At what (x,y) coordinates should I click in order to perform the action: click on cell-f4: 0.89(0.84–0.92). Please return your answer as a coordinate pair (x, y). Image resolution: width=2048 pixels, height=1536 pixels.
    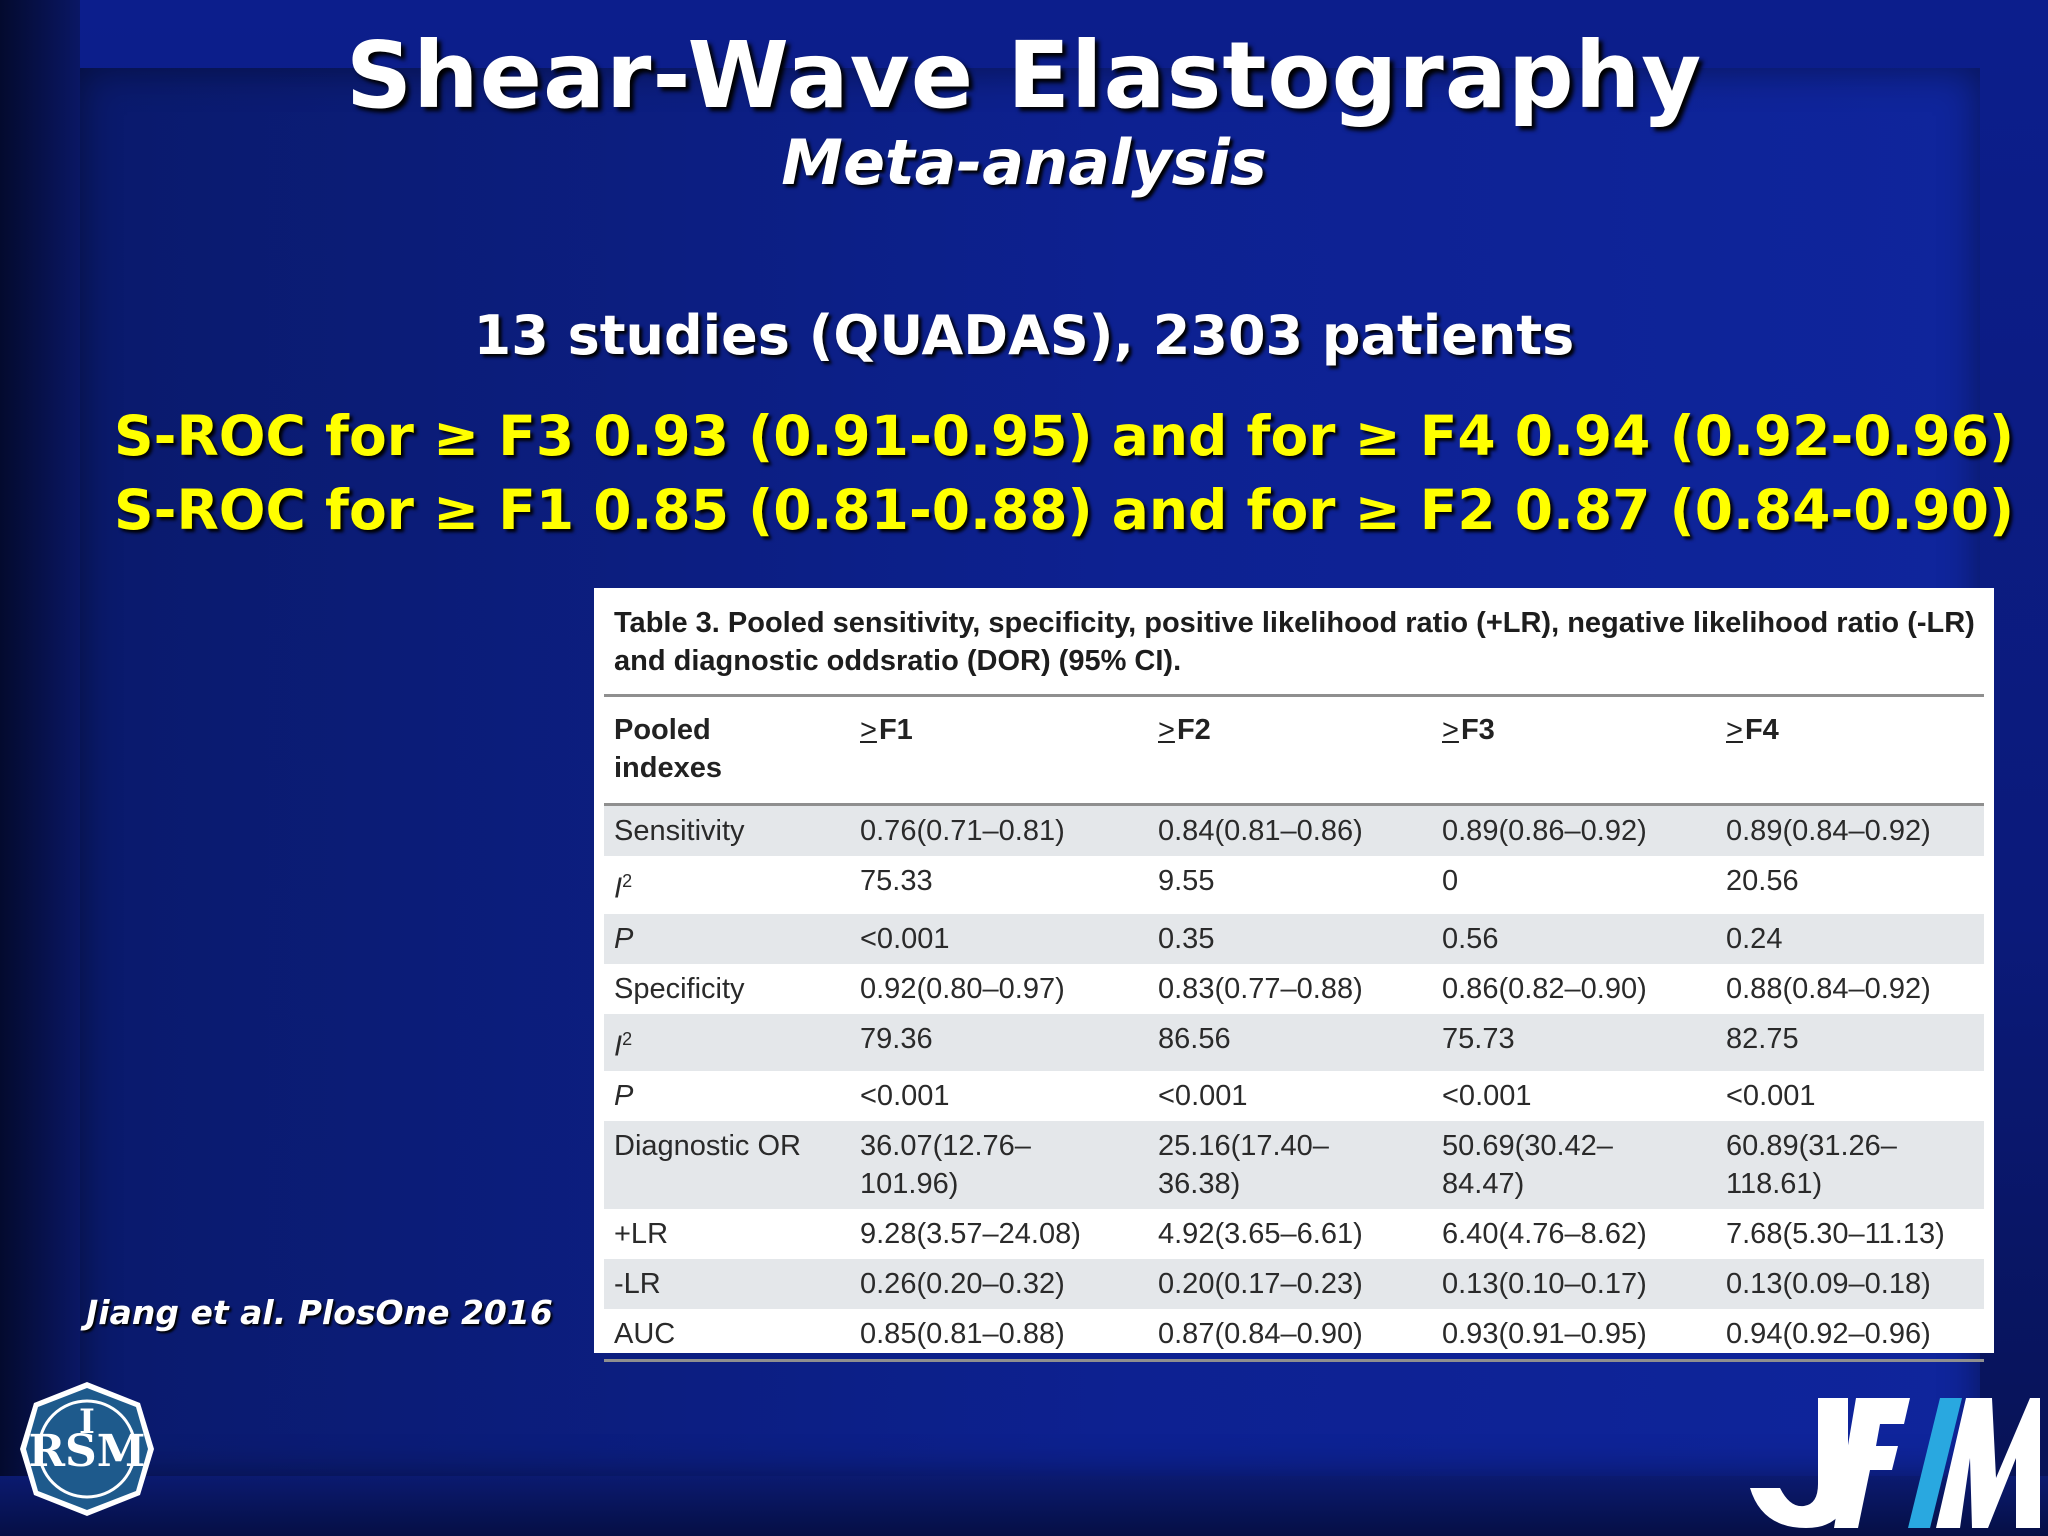
    Looking at the image, I should click on (1828, 831).